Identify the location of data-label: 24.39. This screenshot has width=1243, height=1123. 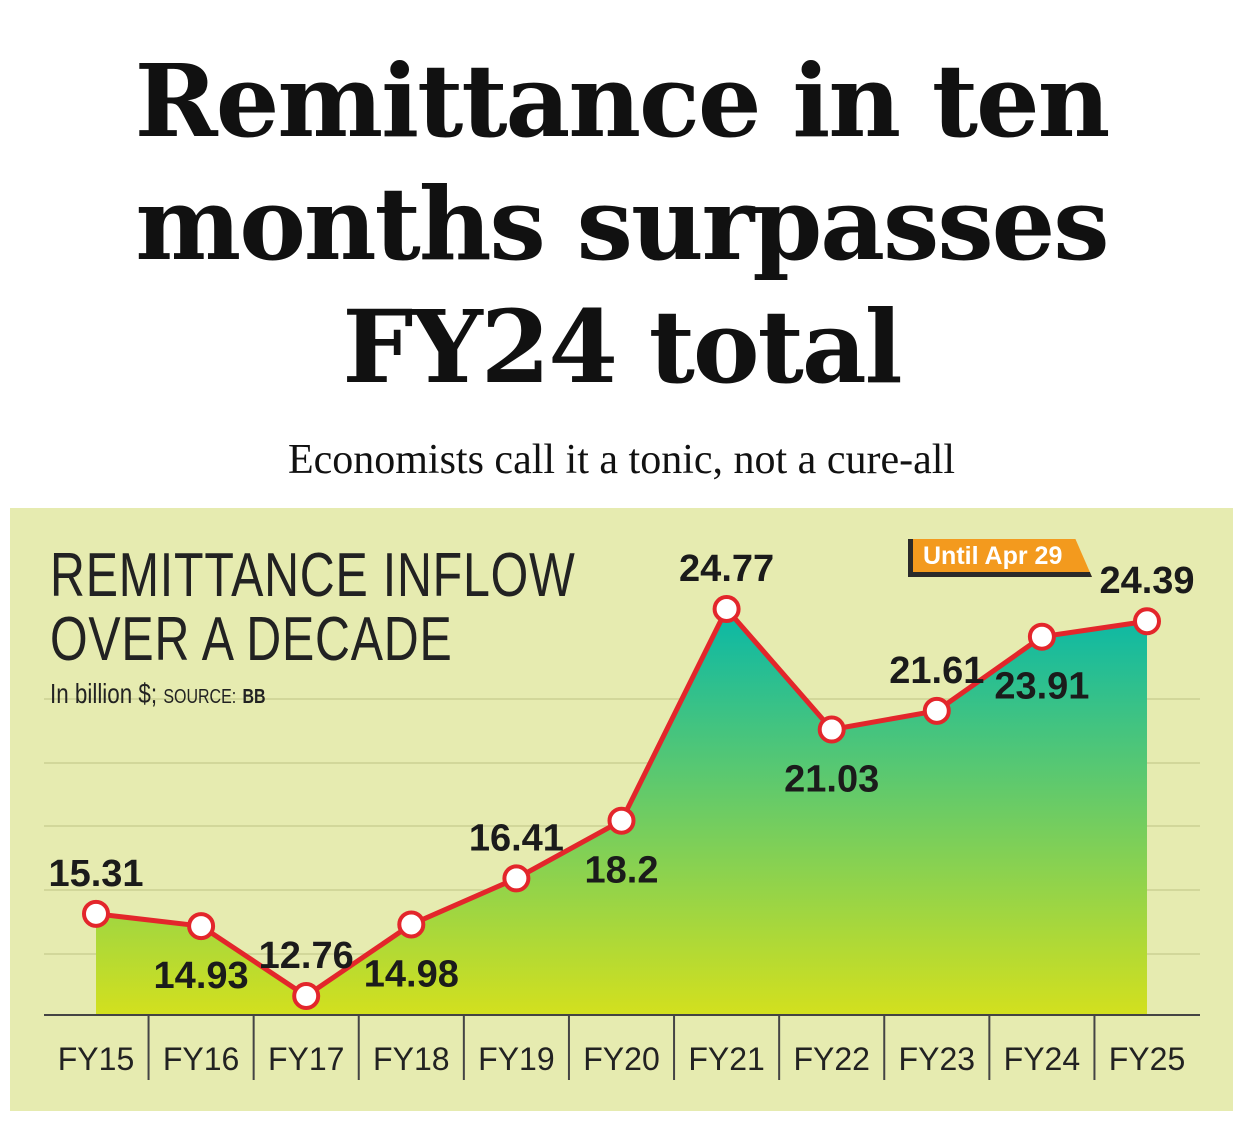
(1146, 581).